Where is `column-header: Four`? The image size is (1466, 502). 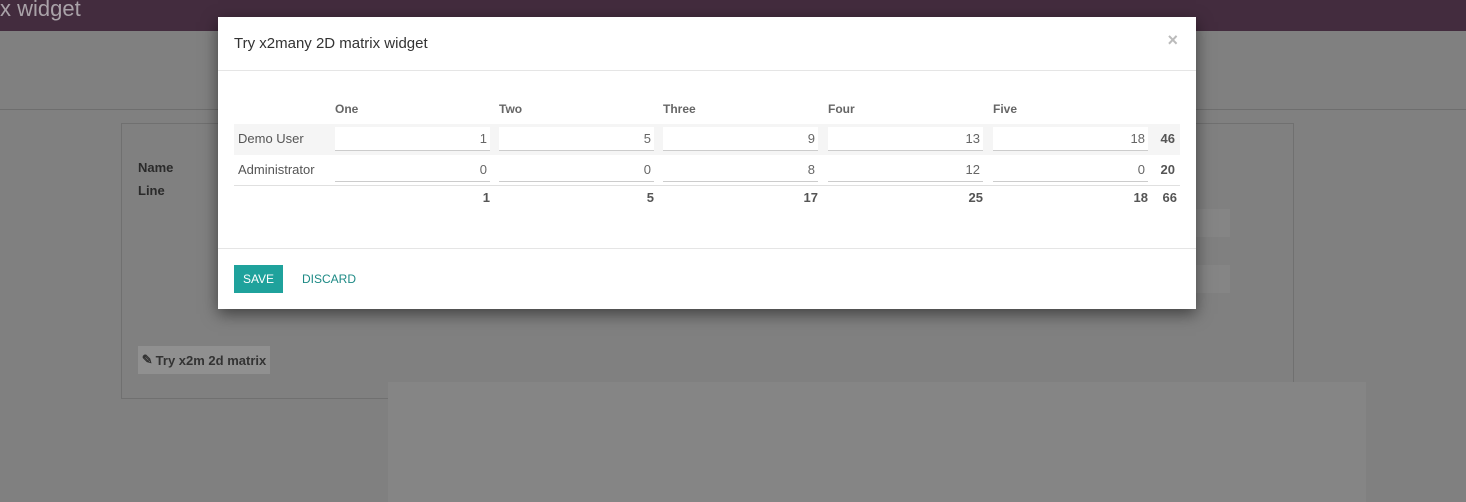
column-header: Four is located at coordinates (841, 109).